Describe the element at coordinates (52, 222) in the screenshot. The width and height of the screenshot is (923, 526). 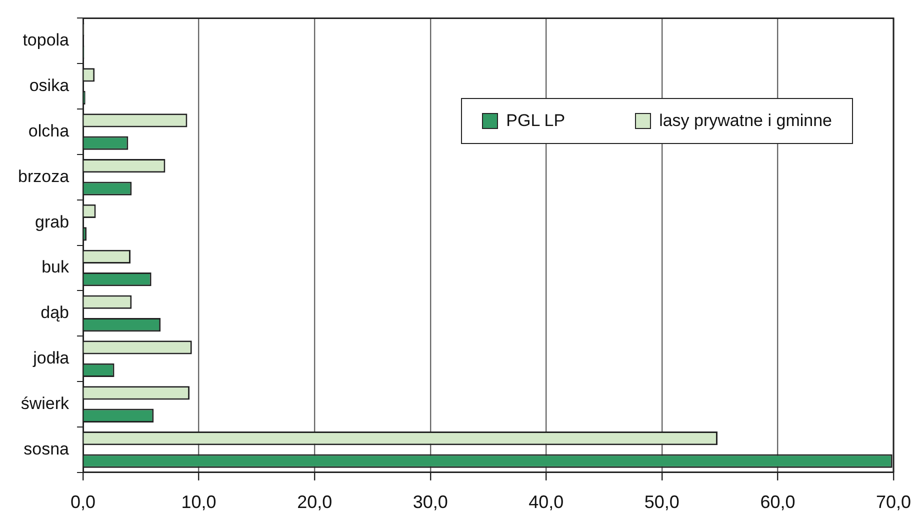
I see `y-tick-label: grab` at that location.